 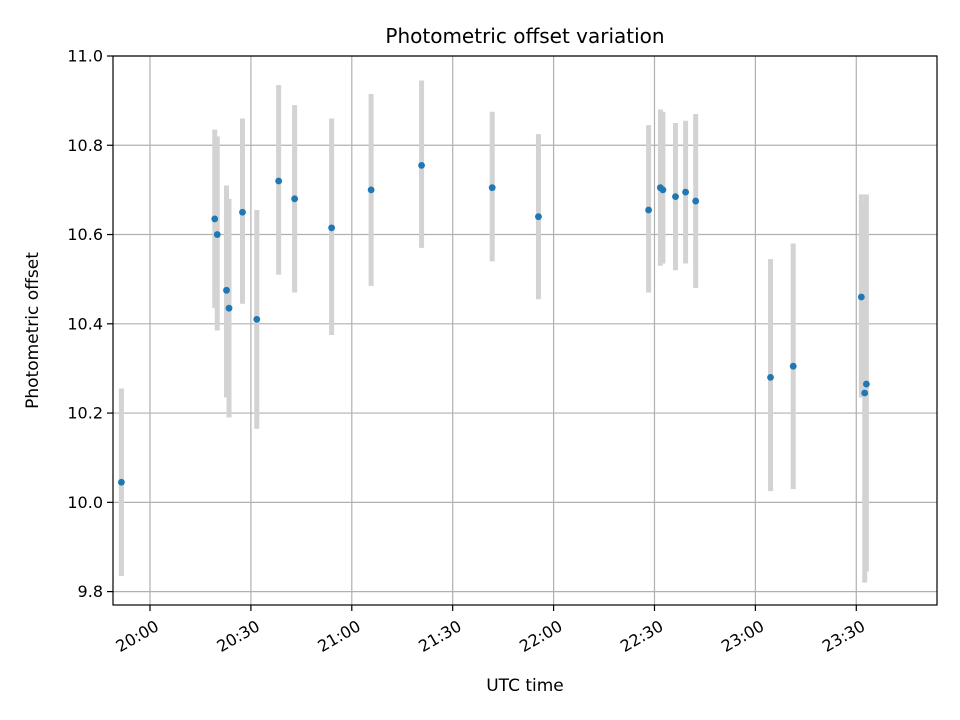 I want to click on x-tick-label: 23:00, so click(x=742, y=636).